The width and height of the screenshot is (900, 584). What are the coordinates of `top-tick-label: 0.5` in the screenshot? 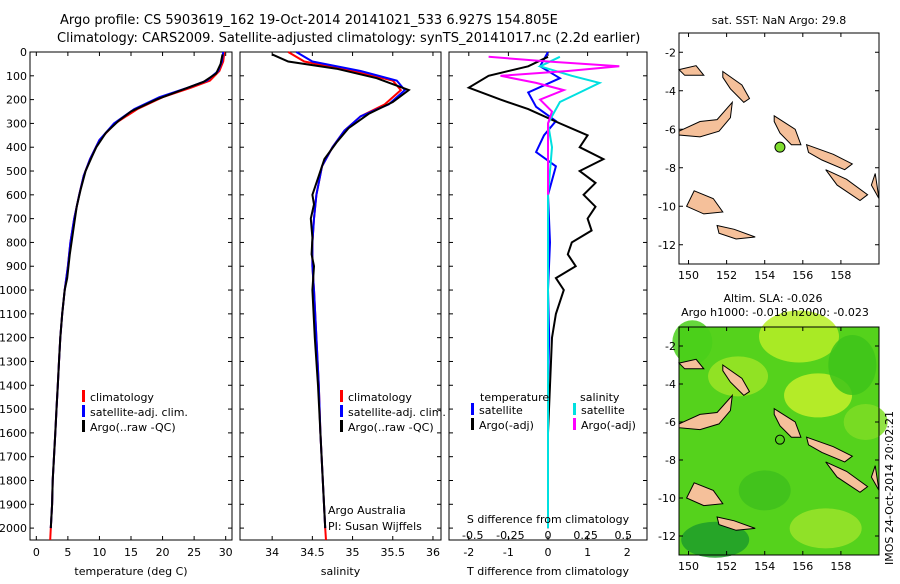 It's located at (623, 535).